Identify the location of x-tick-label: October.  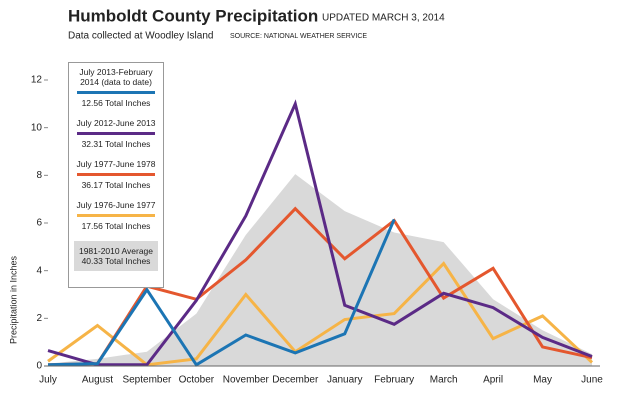
(197, 380).